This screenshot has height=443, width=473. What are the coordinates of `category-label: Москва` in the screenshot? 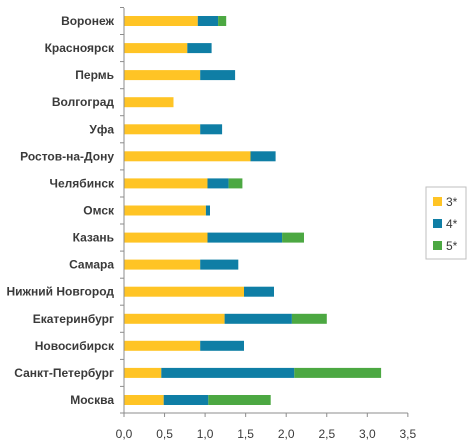 It's located at (92, 400).